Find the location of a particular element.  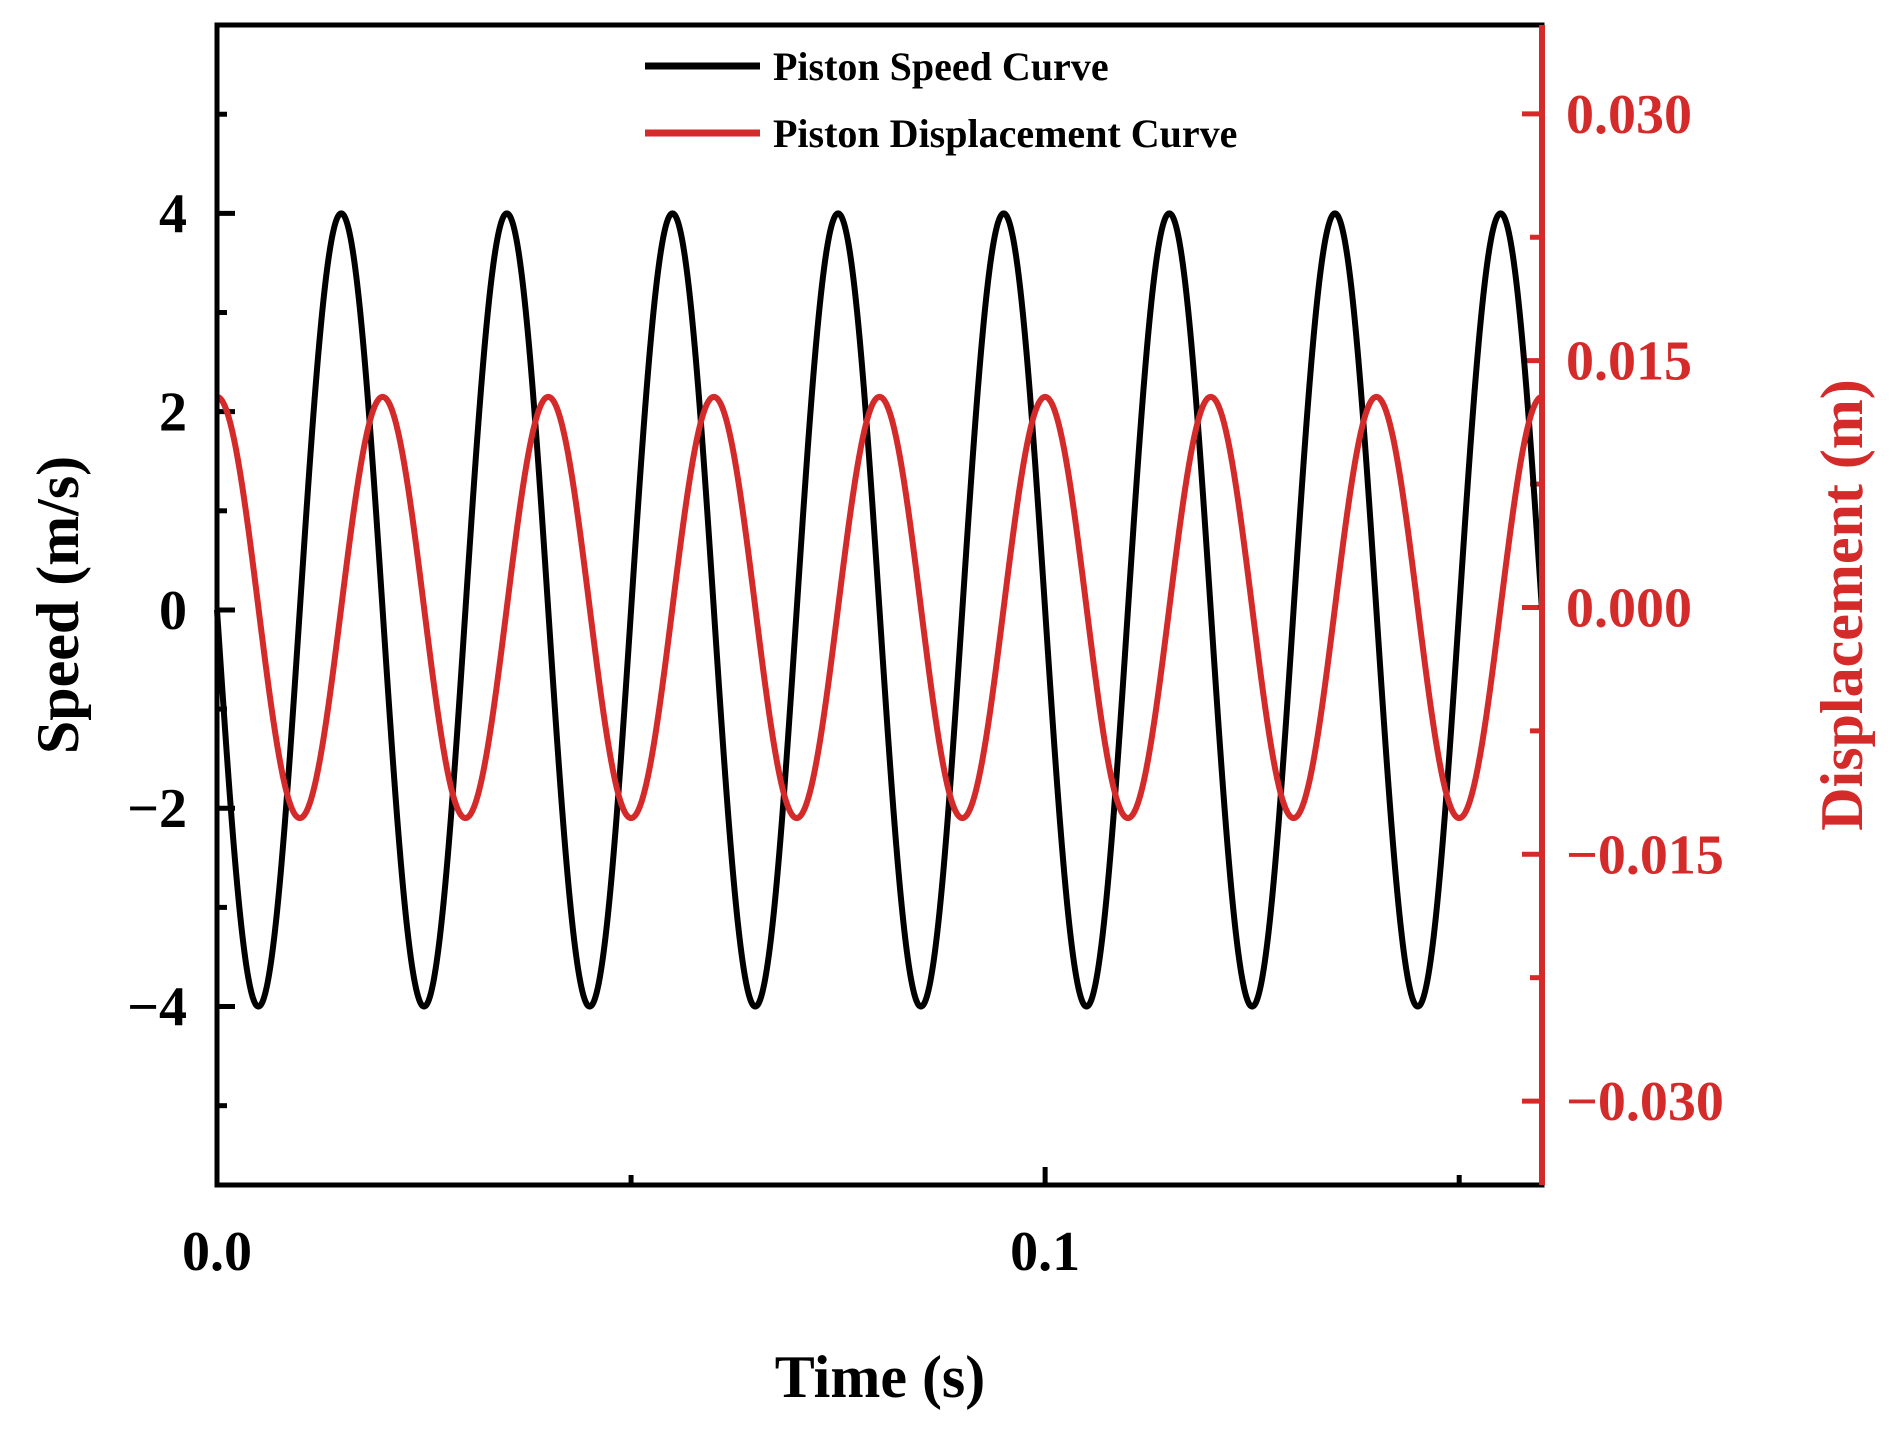

y2-tick-label: 0.015 is located at coordinates (1629, 362).